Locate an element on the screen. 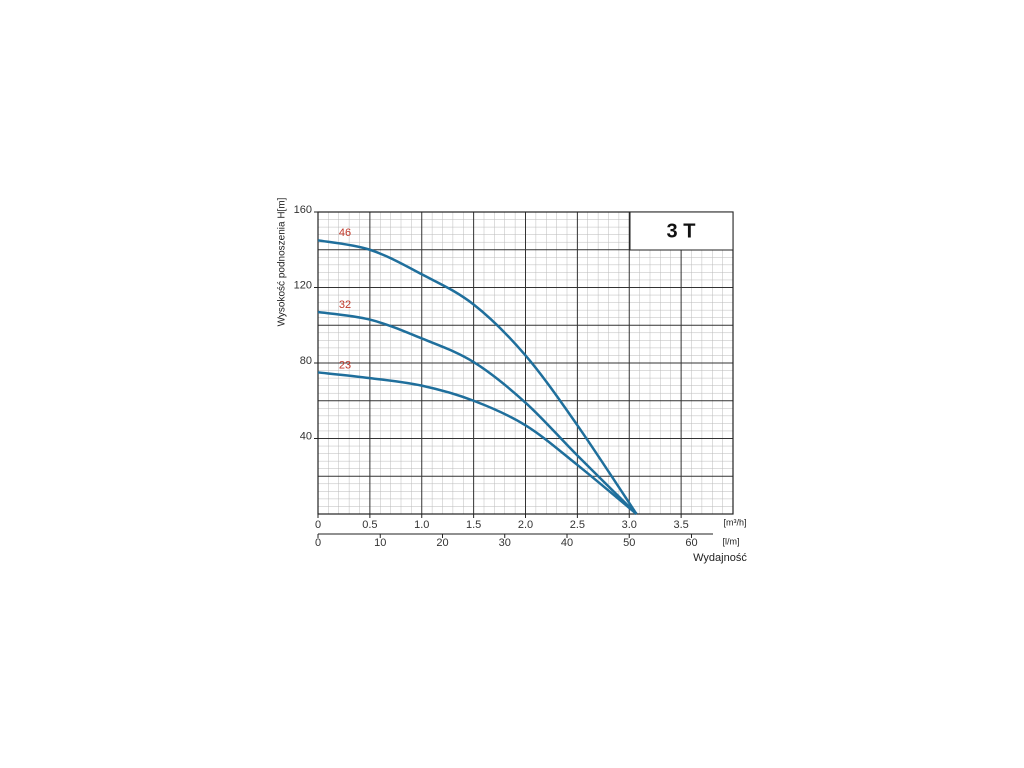 Image resolution: width=1024 pixels, height=768 pixels. x-tick-label: 1.5 is located at coordinates (473, 525).